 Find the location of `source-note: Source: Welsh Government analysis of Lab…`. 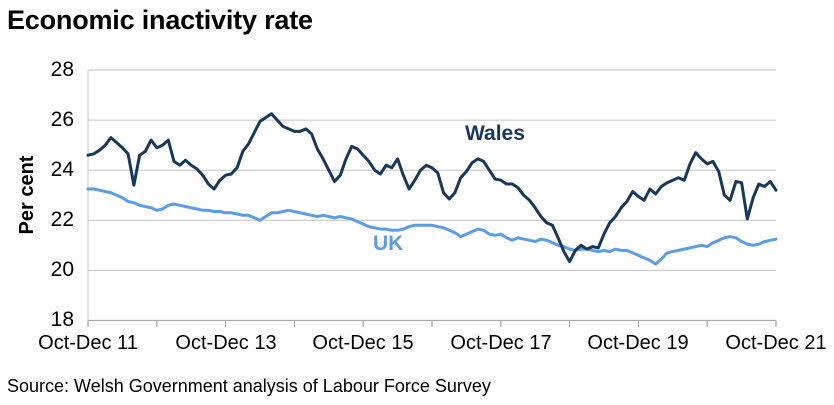

source-note: Source: Welsh Government analysis of Lab… is located at coordinates (249, 386).